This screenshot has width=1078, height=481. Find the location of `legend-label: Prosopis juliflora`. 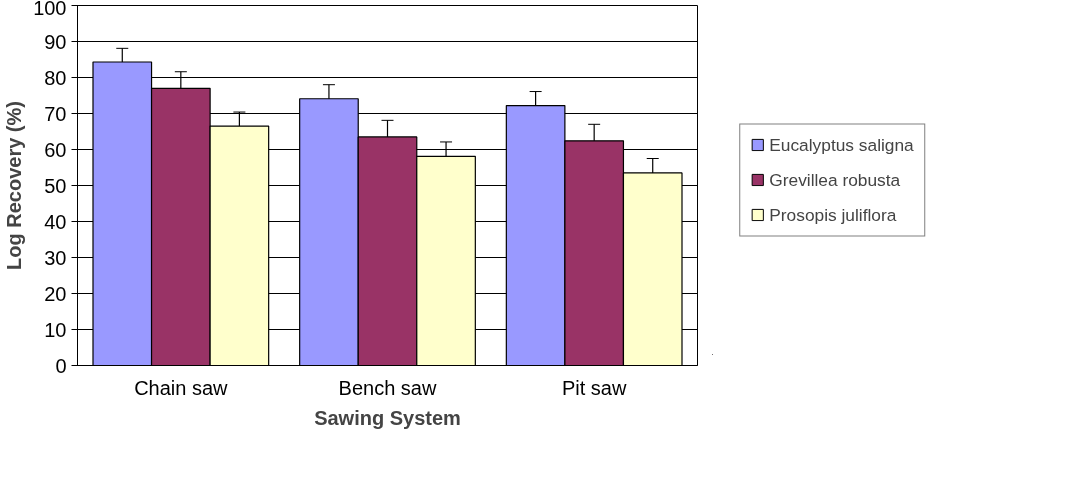

legend-label: Prosopis juliflora is located at coordinates (833, 214).